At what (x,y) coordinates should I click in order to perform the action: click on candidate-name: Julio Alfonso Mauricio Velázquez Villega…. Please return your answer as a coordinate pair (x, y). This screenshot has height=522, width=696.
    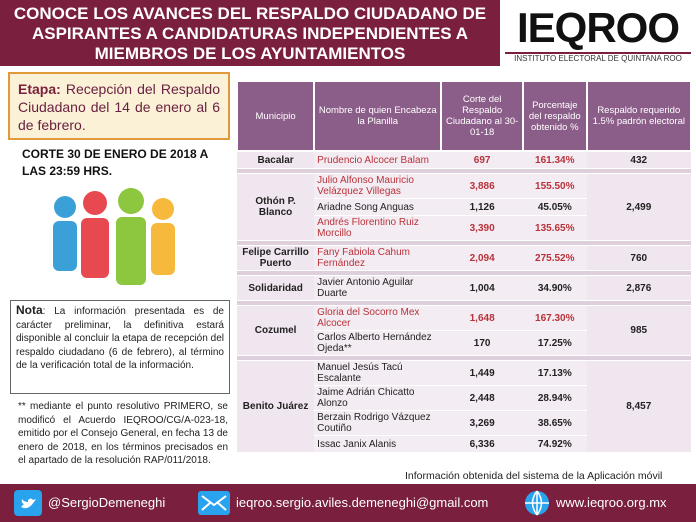
    Looking at the image, I should click on (378, 186).